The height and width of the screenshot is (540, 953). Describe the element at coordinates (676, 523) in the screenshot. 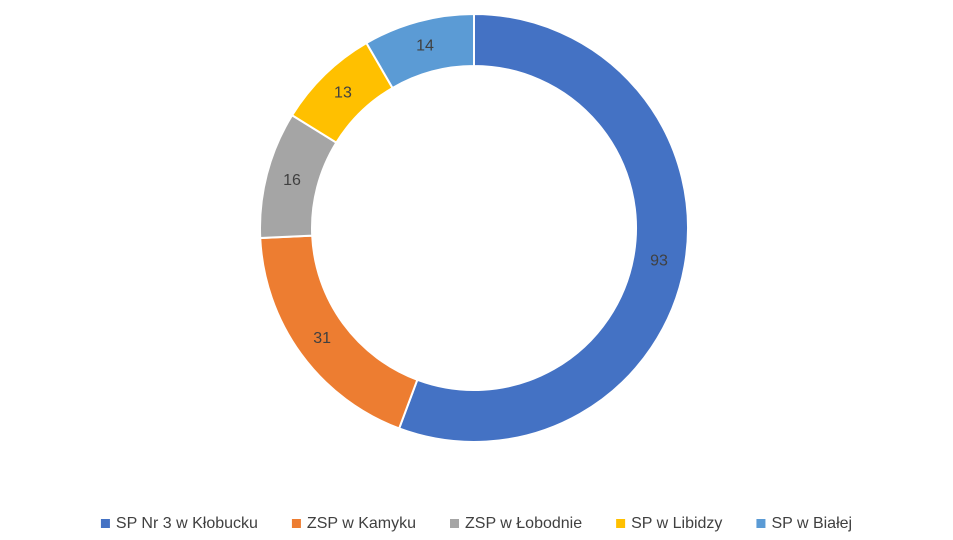

I see `legend-label: SP w Libidzy` at that location.